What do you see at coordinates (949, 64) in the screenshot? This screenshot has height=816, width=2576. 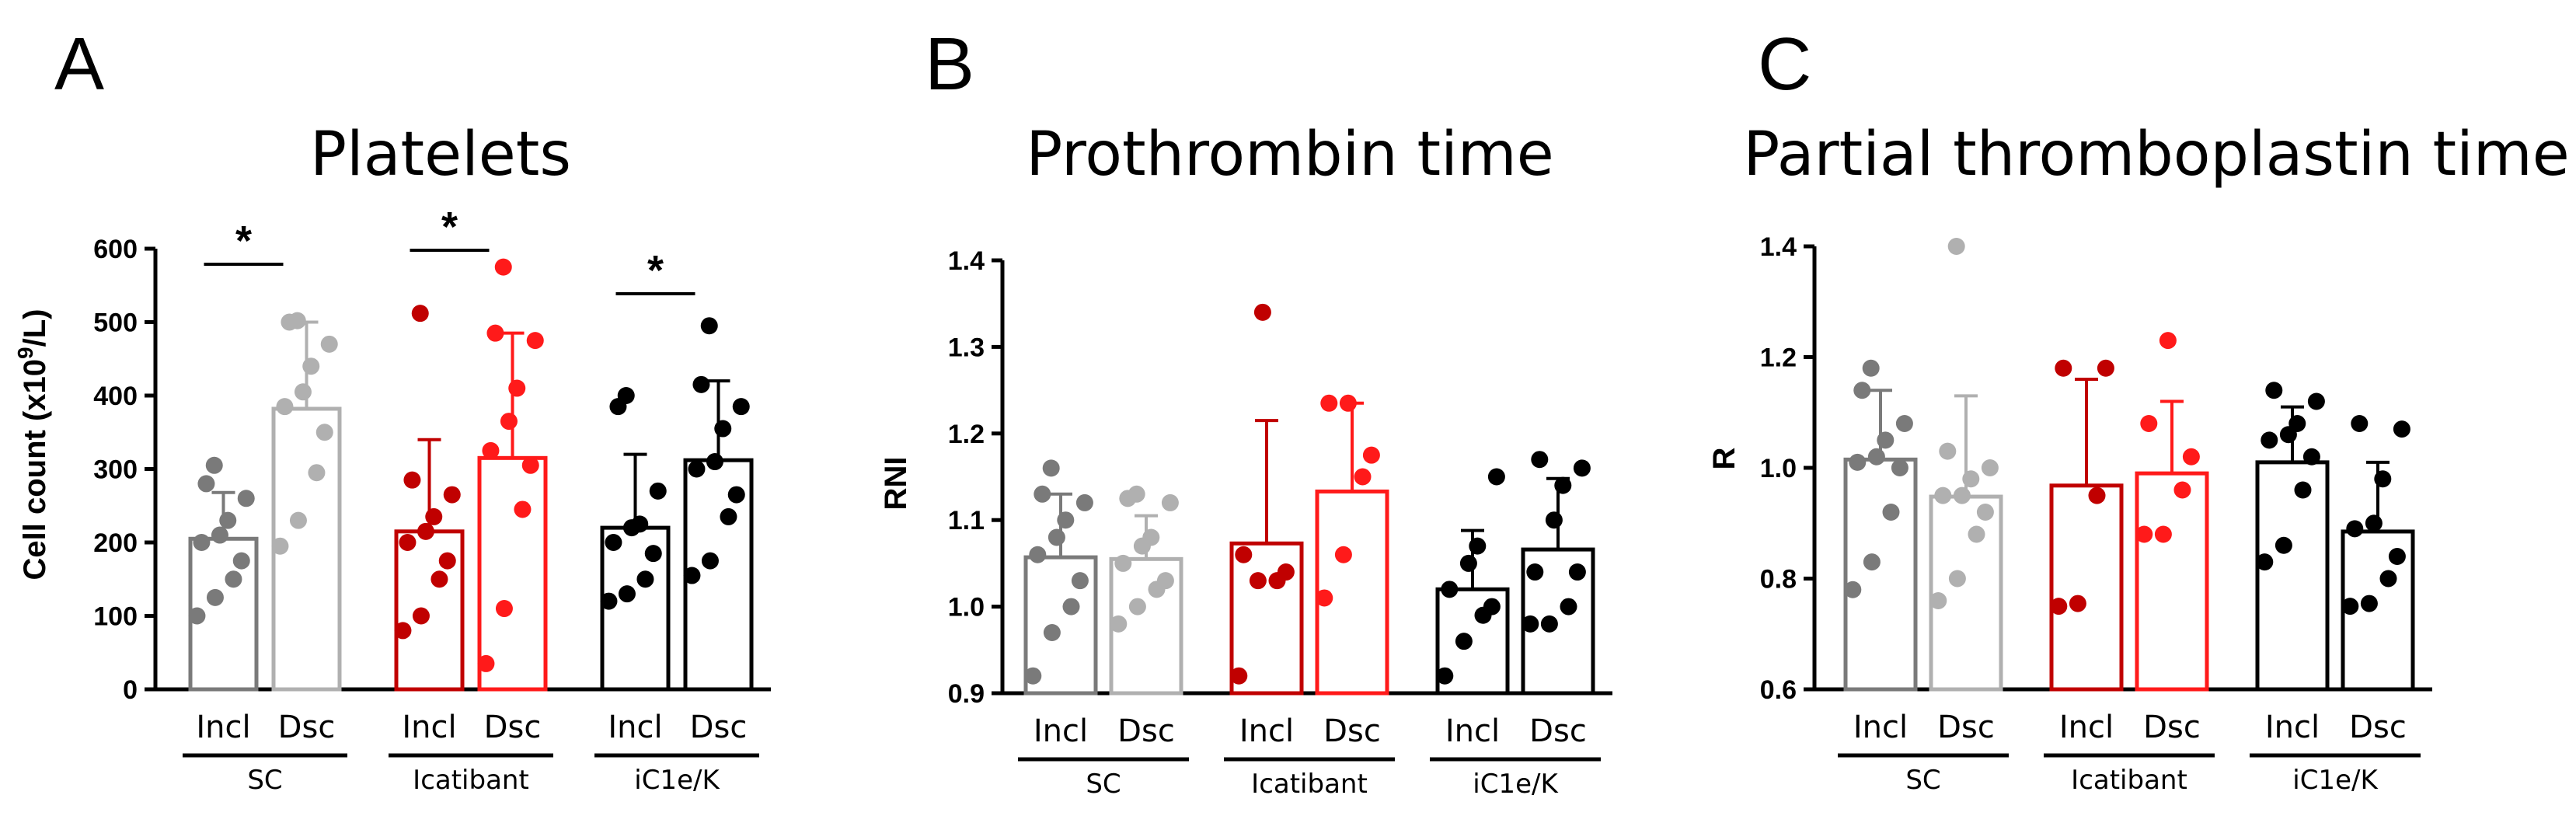 I see `panel-letter-b: B` at bounding box center [949, 64].